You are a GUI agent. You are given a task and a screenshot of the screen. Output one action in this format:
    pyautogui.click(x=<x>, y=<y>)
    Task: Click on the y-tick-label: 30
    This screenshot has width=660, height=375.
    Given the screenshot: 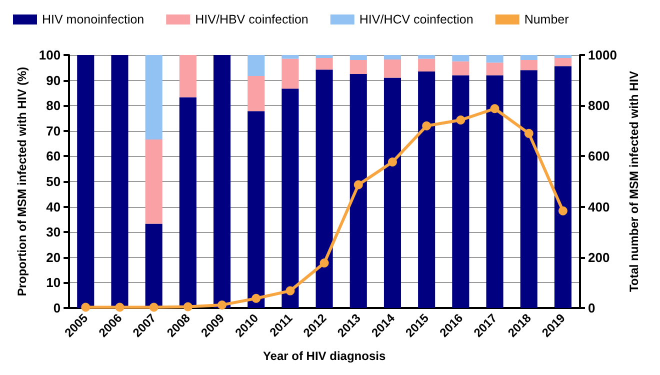 What is the action you would take?
    pyautogui.click(x=53, y=232)
    